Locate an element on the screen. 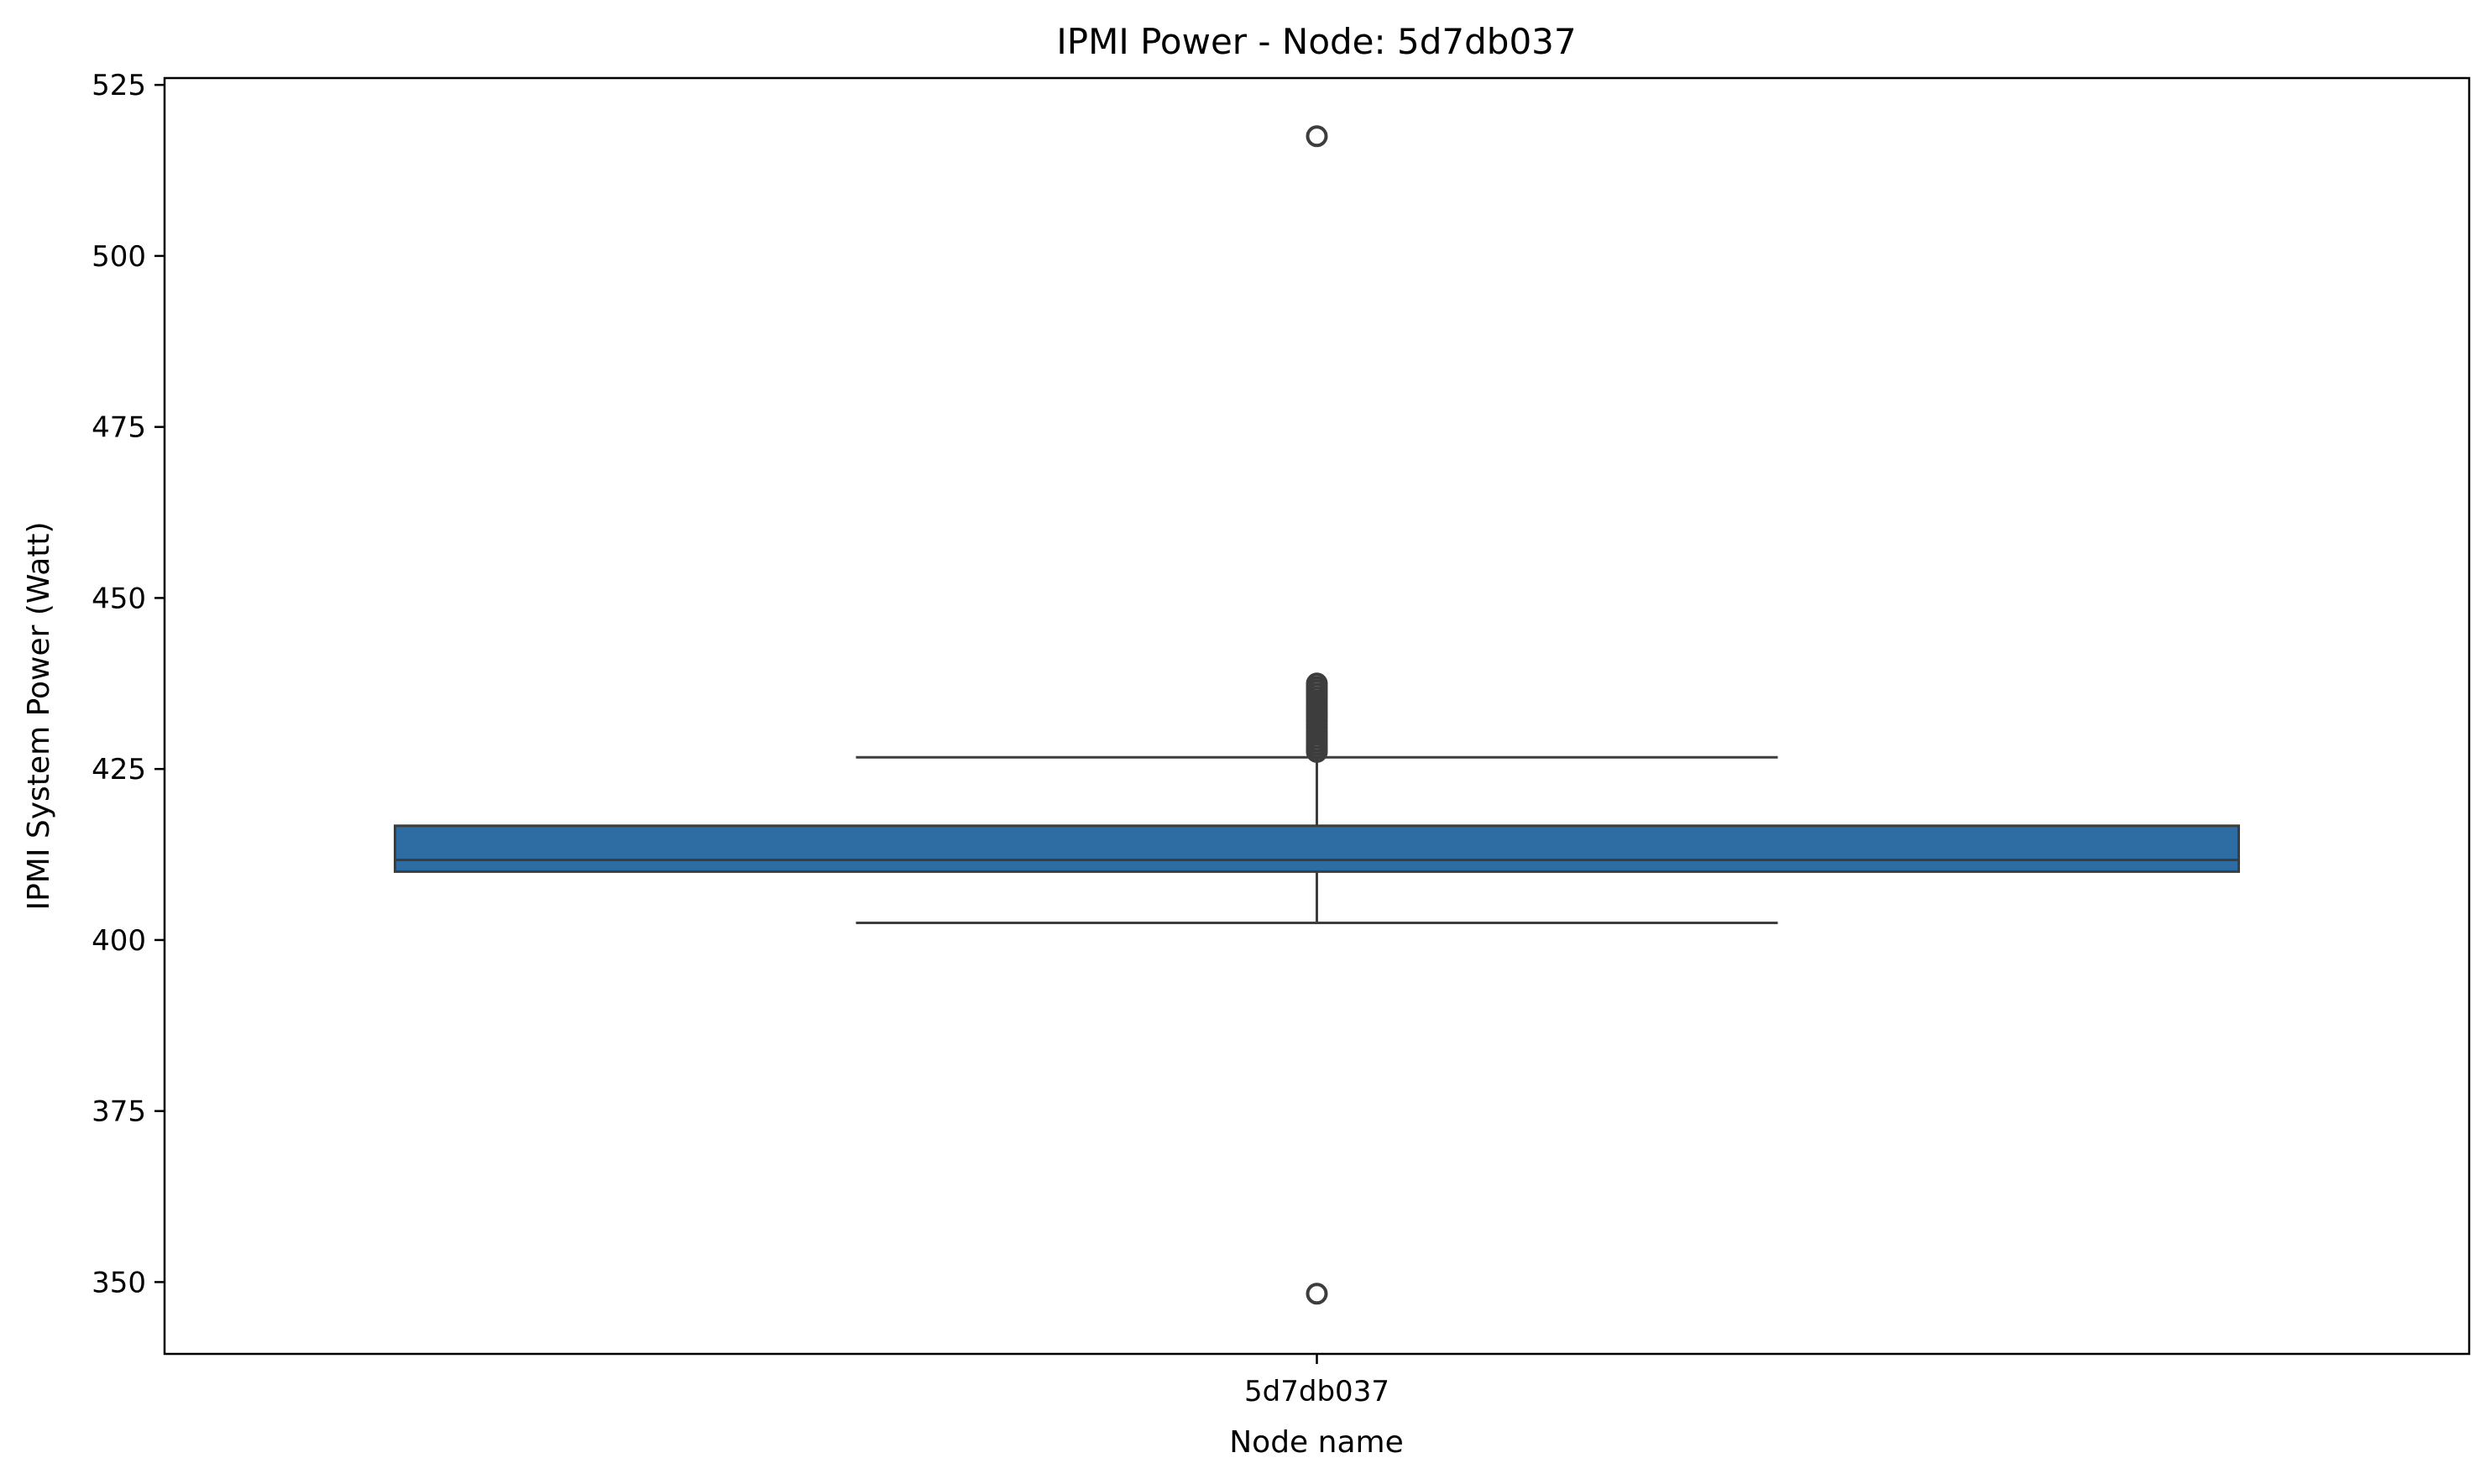 This screenshot has height=1484, width=2491. iqr-box is located at coordinates (1317, 848).